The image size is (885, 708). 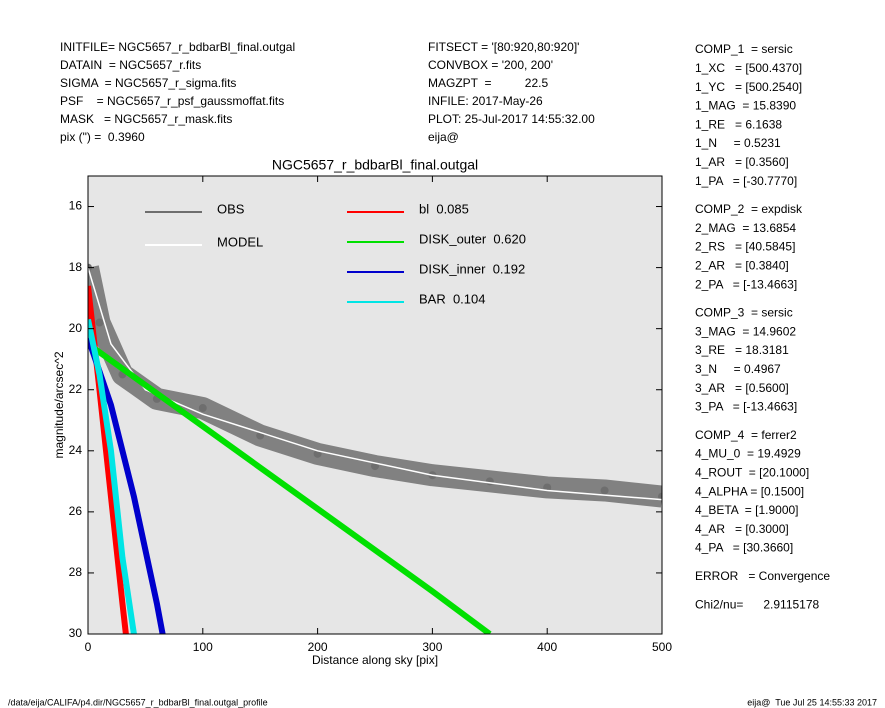 I want to click on param-line: 1_YC = [500.2540], so click(x=748, y=87).